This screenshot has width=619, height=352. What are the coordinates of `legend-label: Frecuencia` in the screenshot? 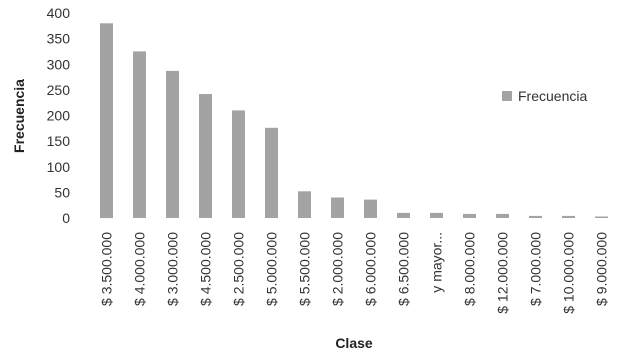 It's located at (552, 96).